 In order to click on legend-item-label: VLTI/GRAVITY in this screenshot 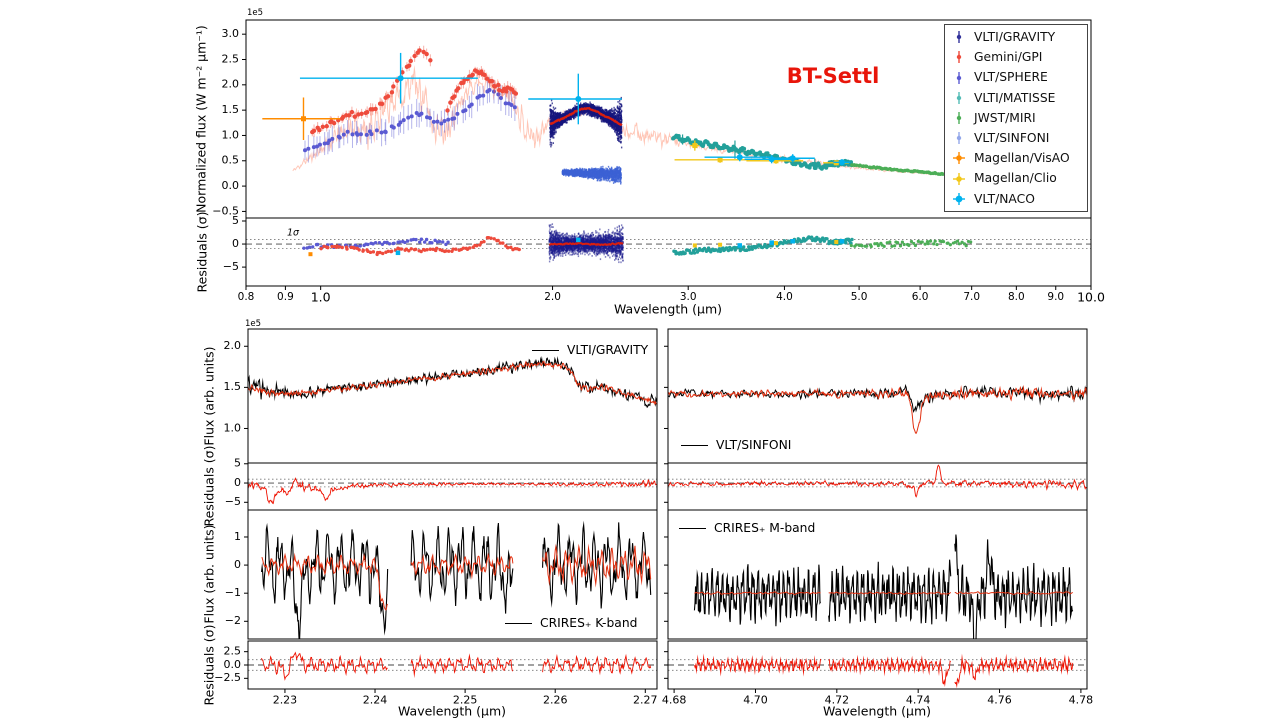, I will do `click(1015, 36)`.